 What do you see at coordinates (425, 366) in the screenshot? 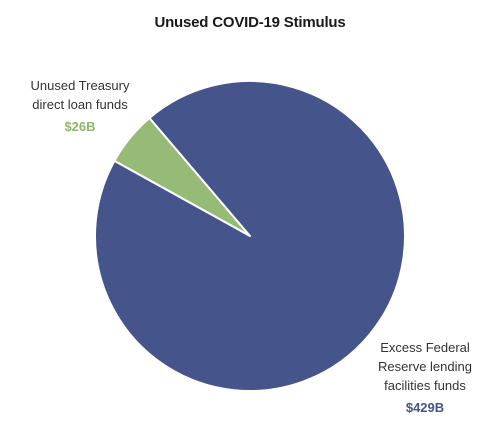
I see `slice-label-line: Reserve lending` at bounding box center [425, 366].